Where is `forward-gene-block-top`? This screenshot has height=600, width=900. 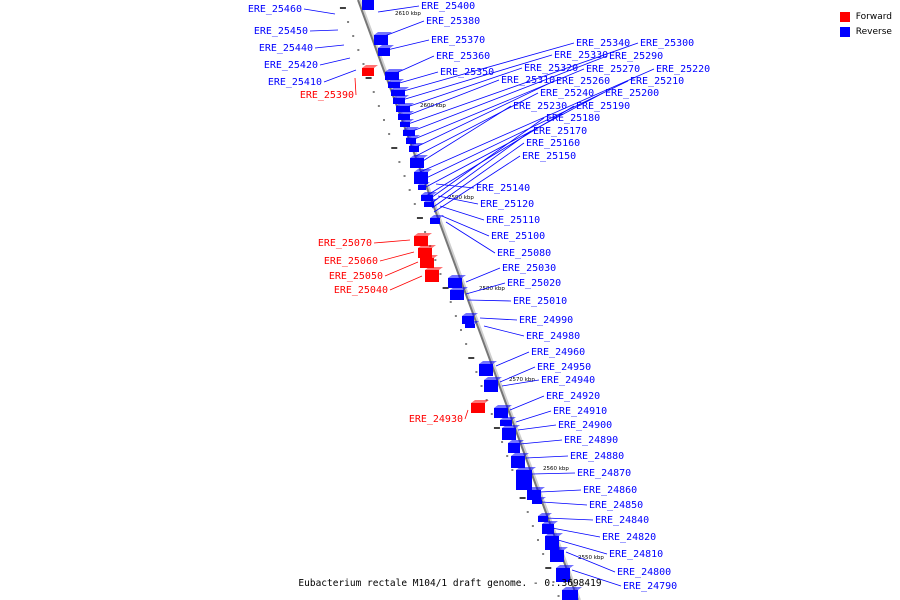 forward-gene-block-top is located at coordinates (370, 66).